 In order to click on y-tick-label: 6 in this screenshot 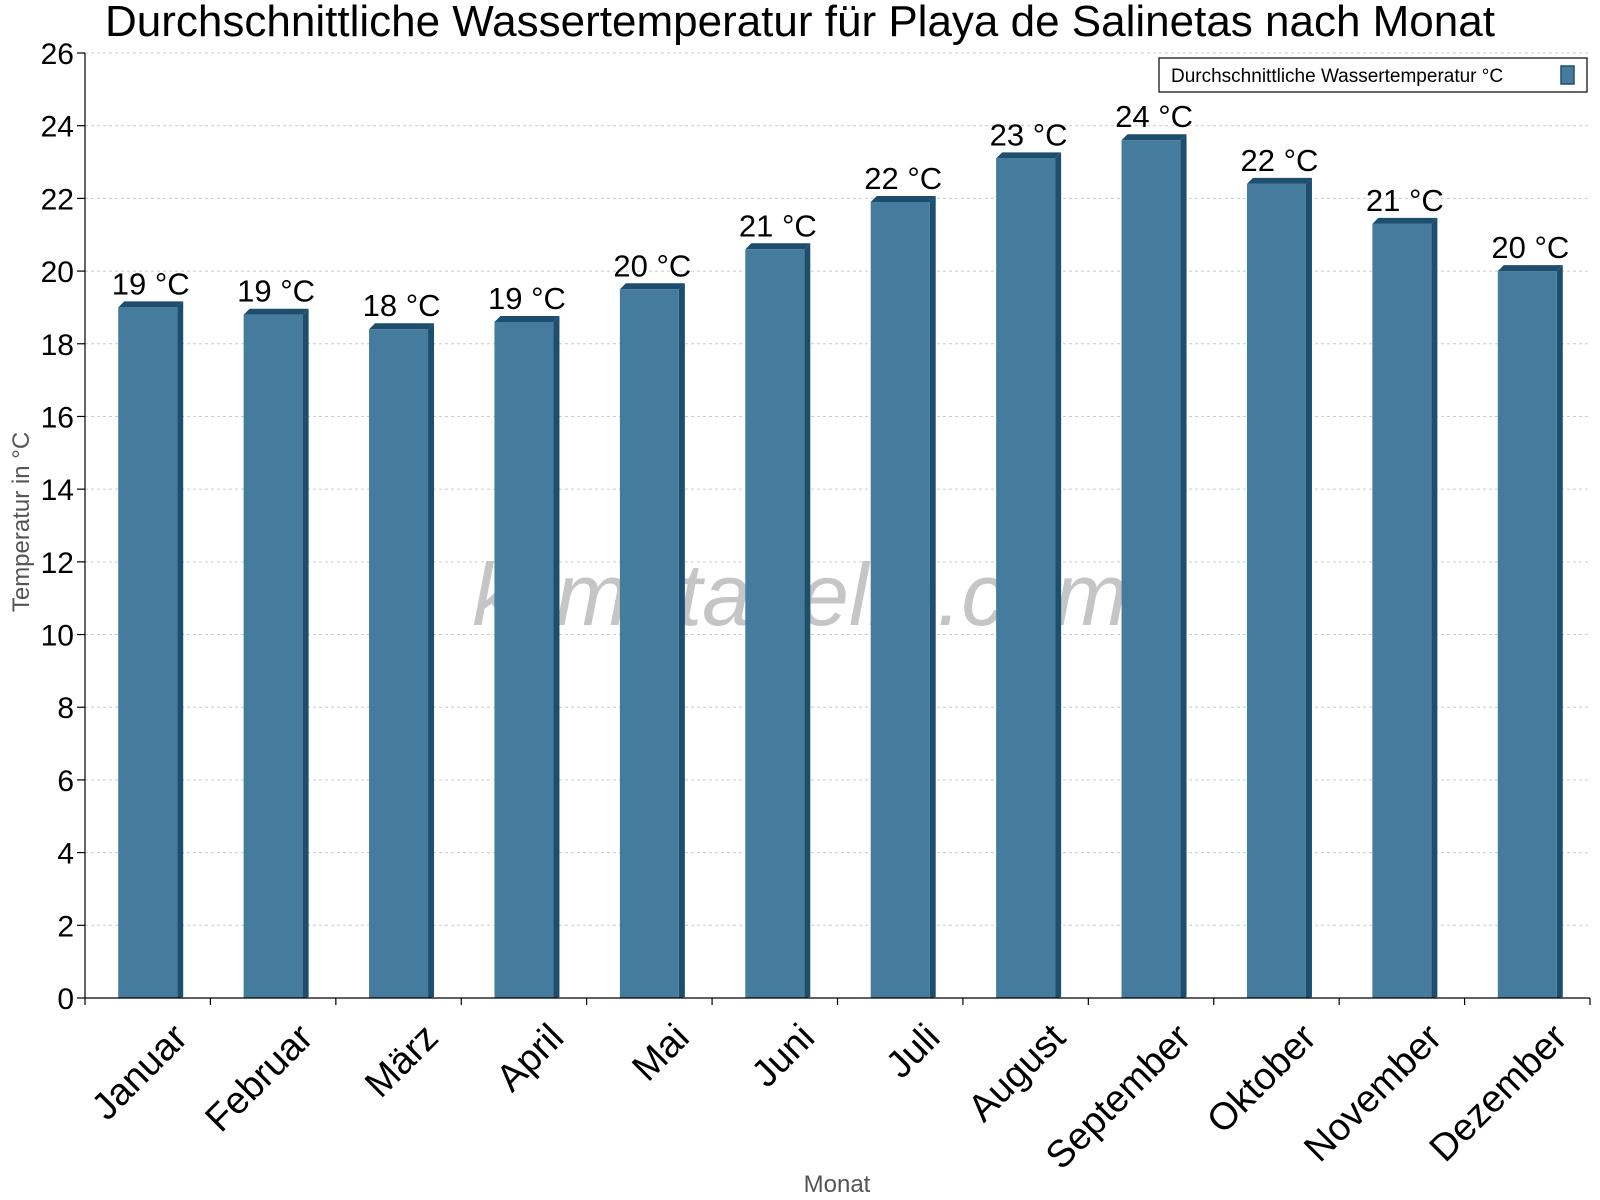, I will do `click(65, 781)`.